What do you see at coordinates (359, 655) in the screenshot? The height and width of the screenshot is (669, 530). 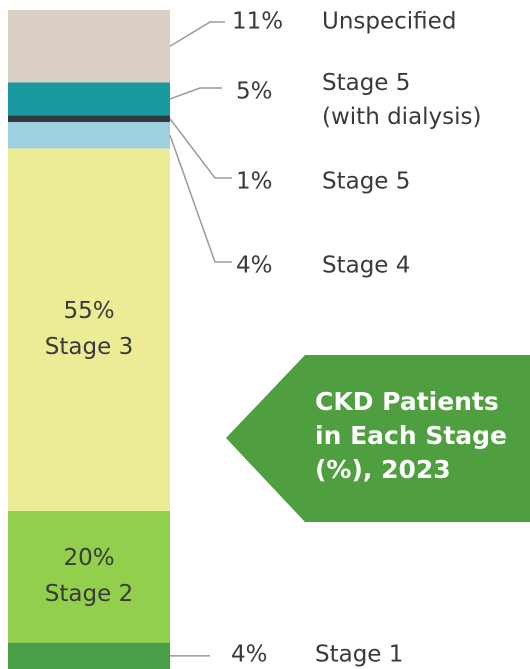 I see `category-label: Stage 1` at bounding box center [359, 655].